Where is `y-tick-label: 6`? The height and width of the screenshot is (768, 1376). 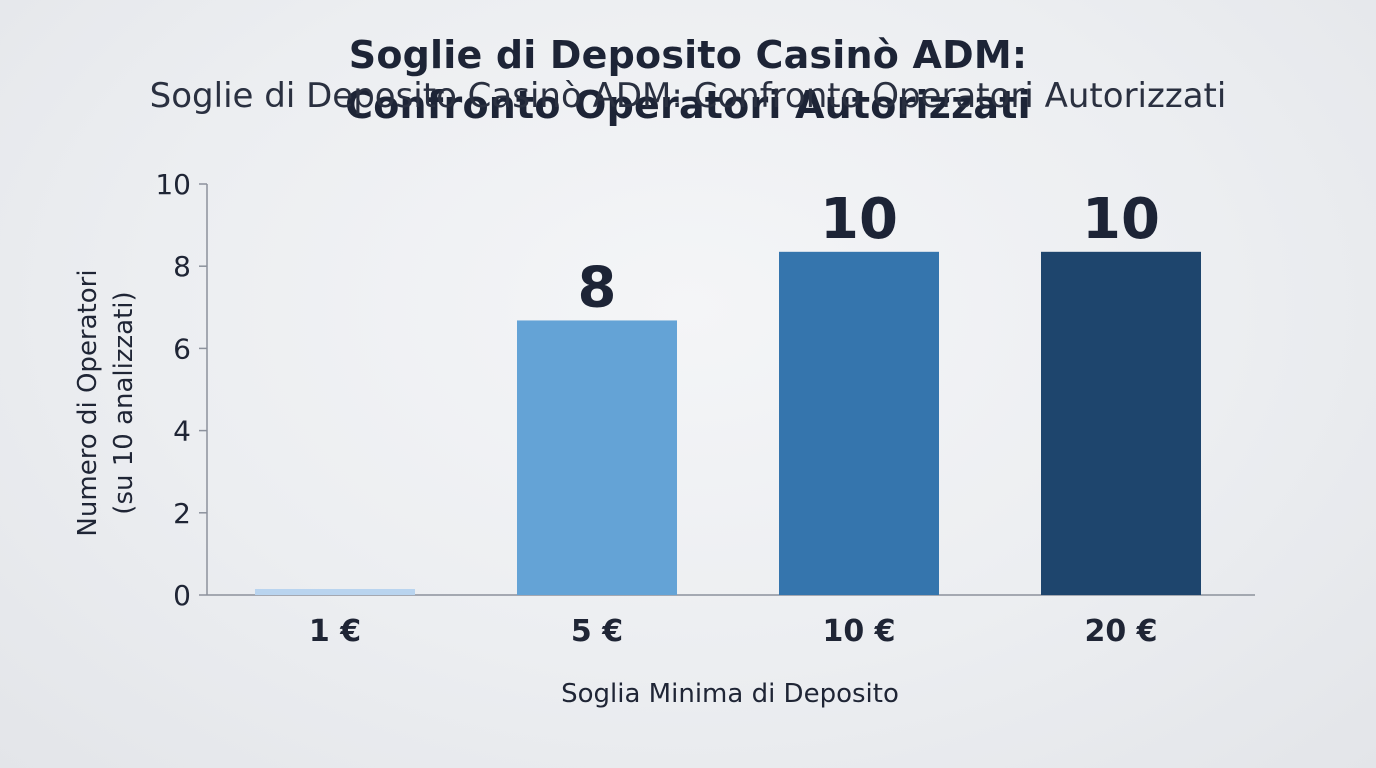 y-tick-label: 6 is located at coordinates (182, 348).